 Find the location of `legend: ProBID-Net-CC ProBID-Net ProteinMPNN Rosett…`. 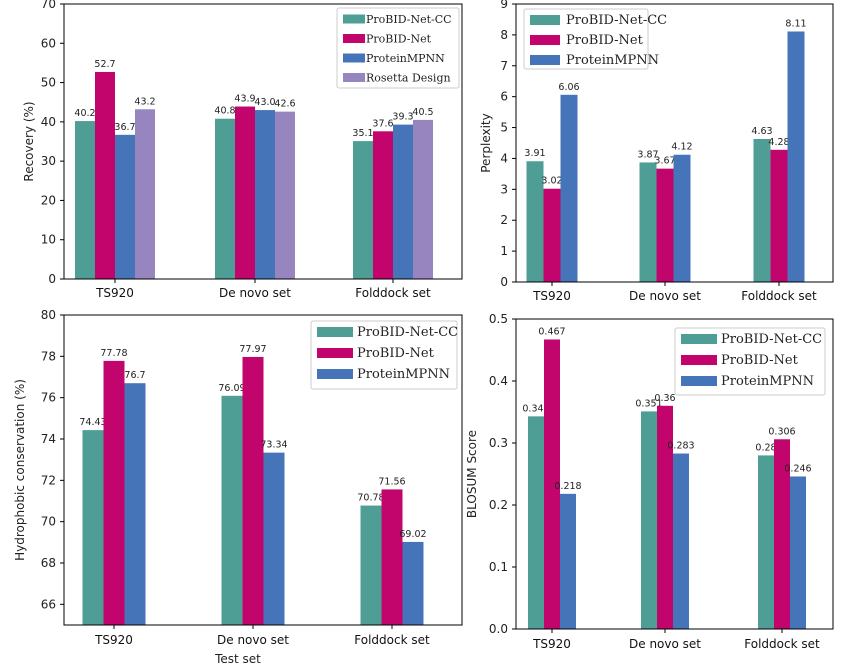

legend: ProBID-Net-CC ProBID-Net ProteinMPNN Rosett… is located at coordinates (398, 48).